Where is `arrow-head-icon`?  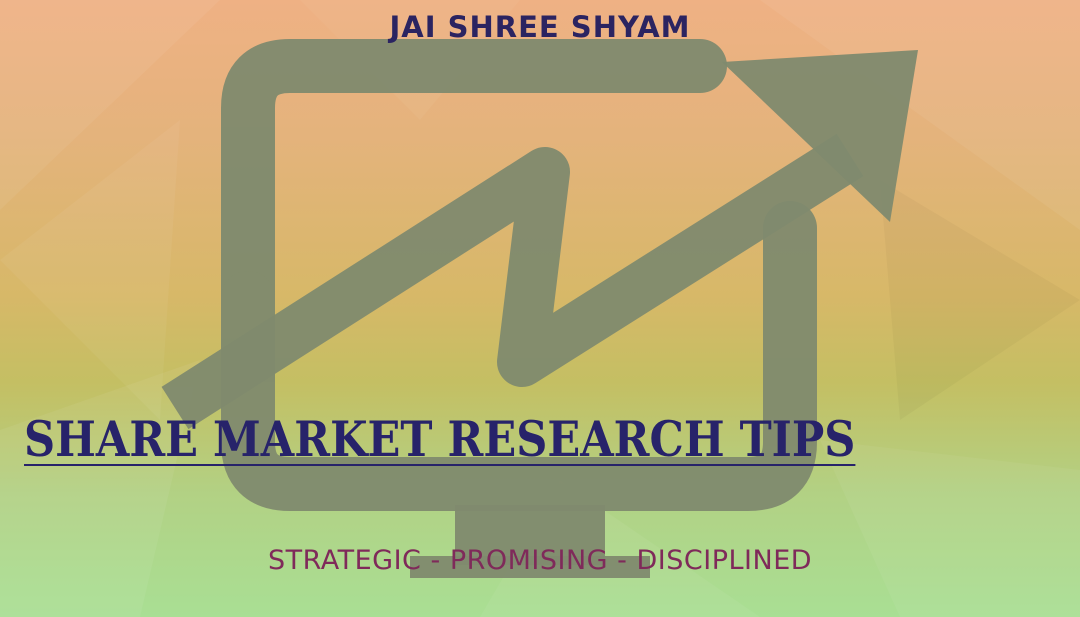
arrow-head-icon is located at coordinates (820, 136).